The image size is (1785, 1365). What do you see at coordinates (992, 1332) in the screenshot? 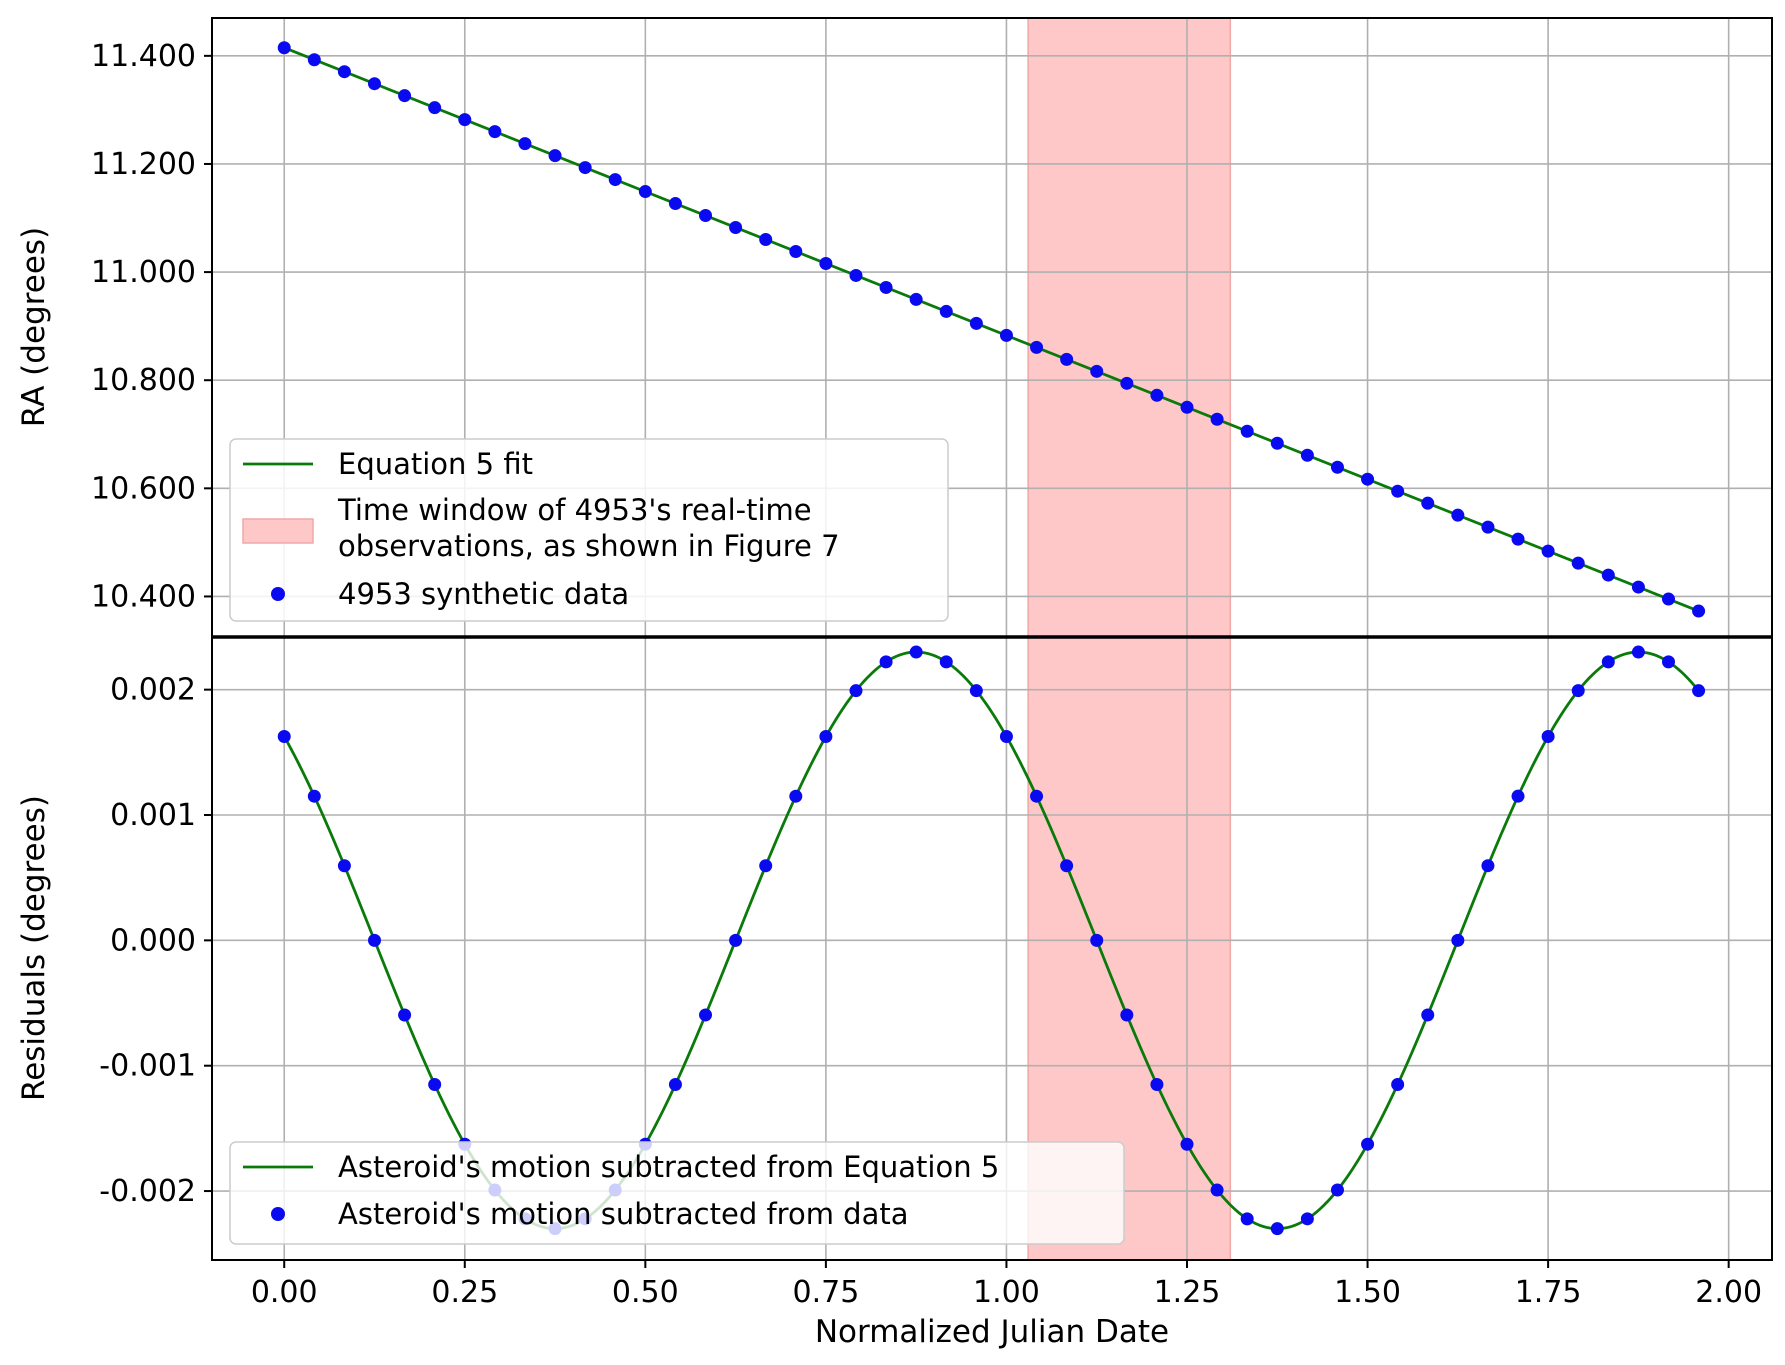
I see `x-axis-label: Normalized Julian Date` at bounding box center [992, 1332].